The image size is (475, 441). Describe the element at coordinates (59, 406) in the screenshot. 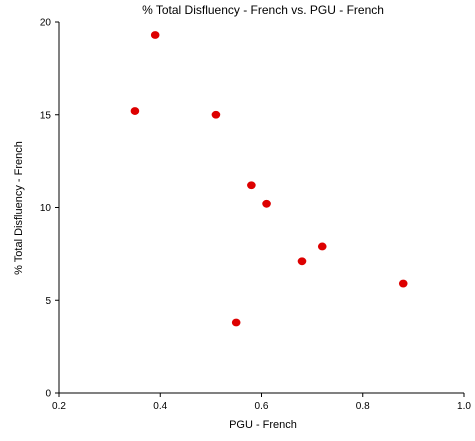

I see `x-tick-label: 0.2` at that location.